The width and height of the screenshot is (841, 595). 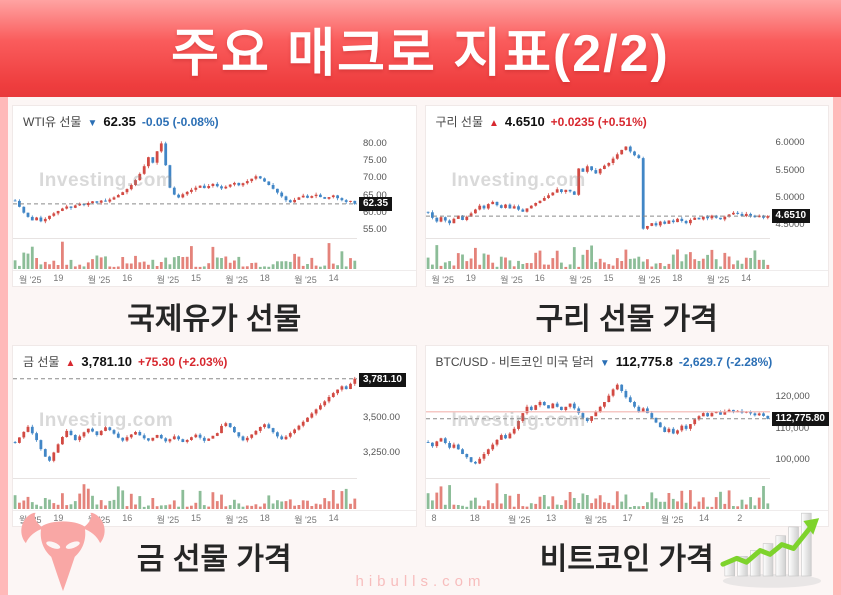 What do you see at coordinates (790, 197) in the screenshot?
I see `y-axis-tick: 5.0000` at bounding box center [790, 197].